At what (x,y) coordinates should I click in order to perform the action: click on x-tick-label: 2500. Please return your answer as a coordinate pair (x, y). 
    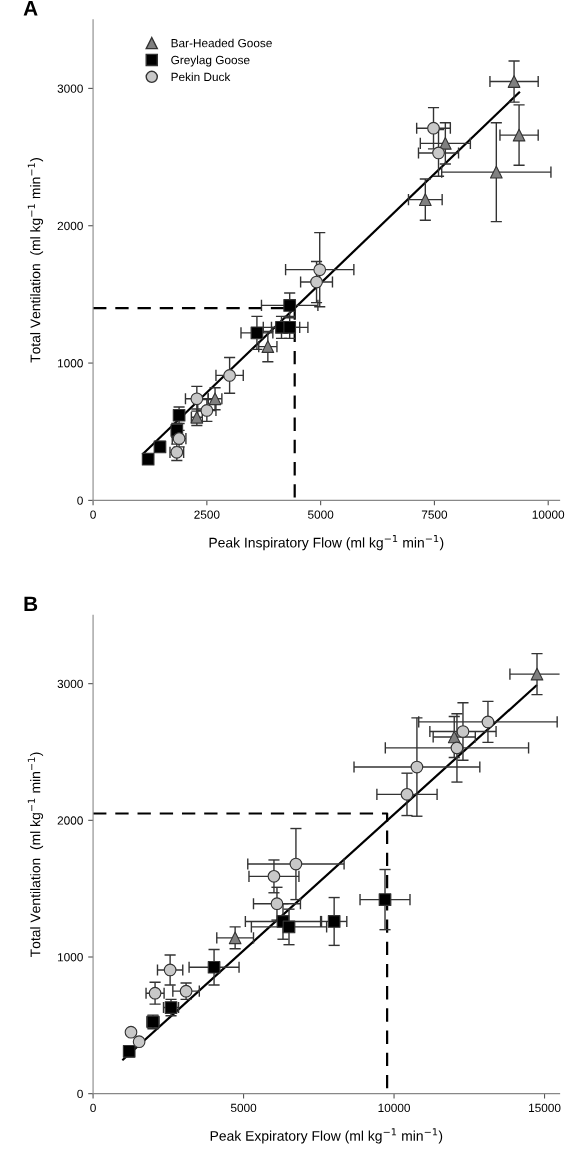
    Looking at the image, I should click on (207, 514).